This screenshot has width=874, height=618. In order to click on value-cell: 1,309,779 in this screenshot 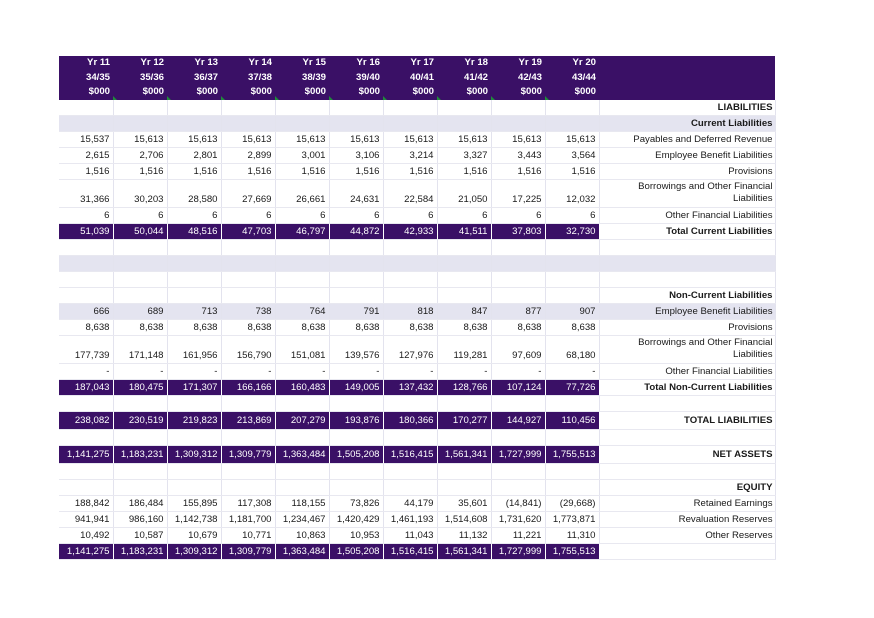, I will do `click(248, 551)`.